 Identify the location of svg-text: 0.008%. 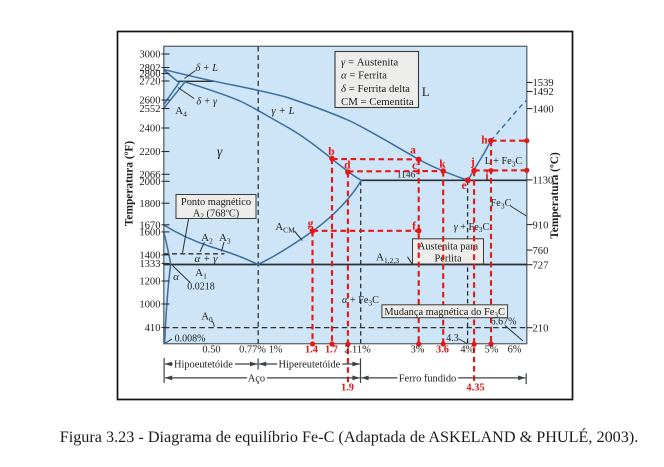
(190, 338).